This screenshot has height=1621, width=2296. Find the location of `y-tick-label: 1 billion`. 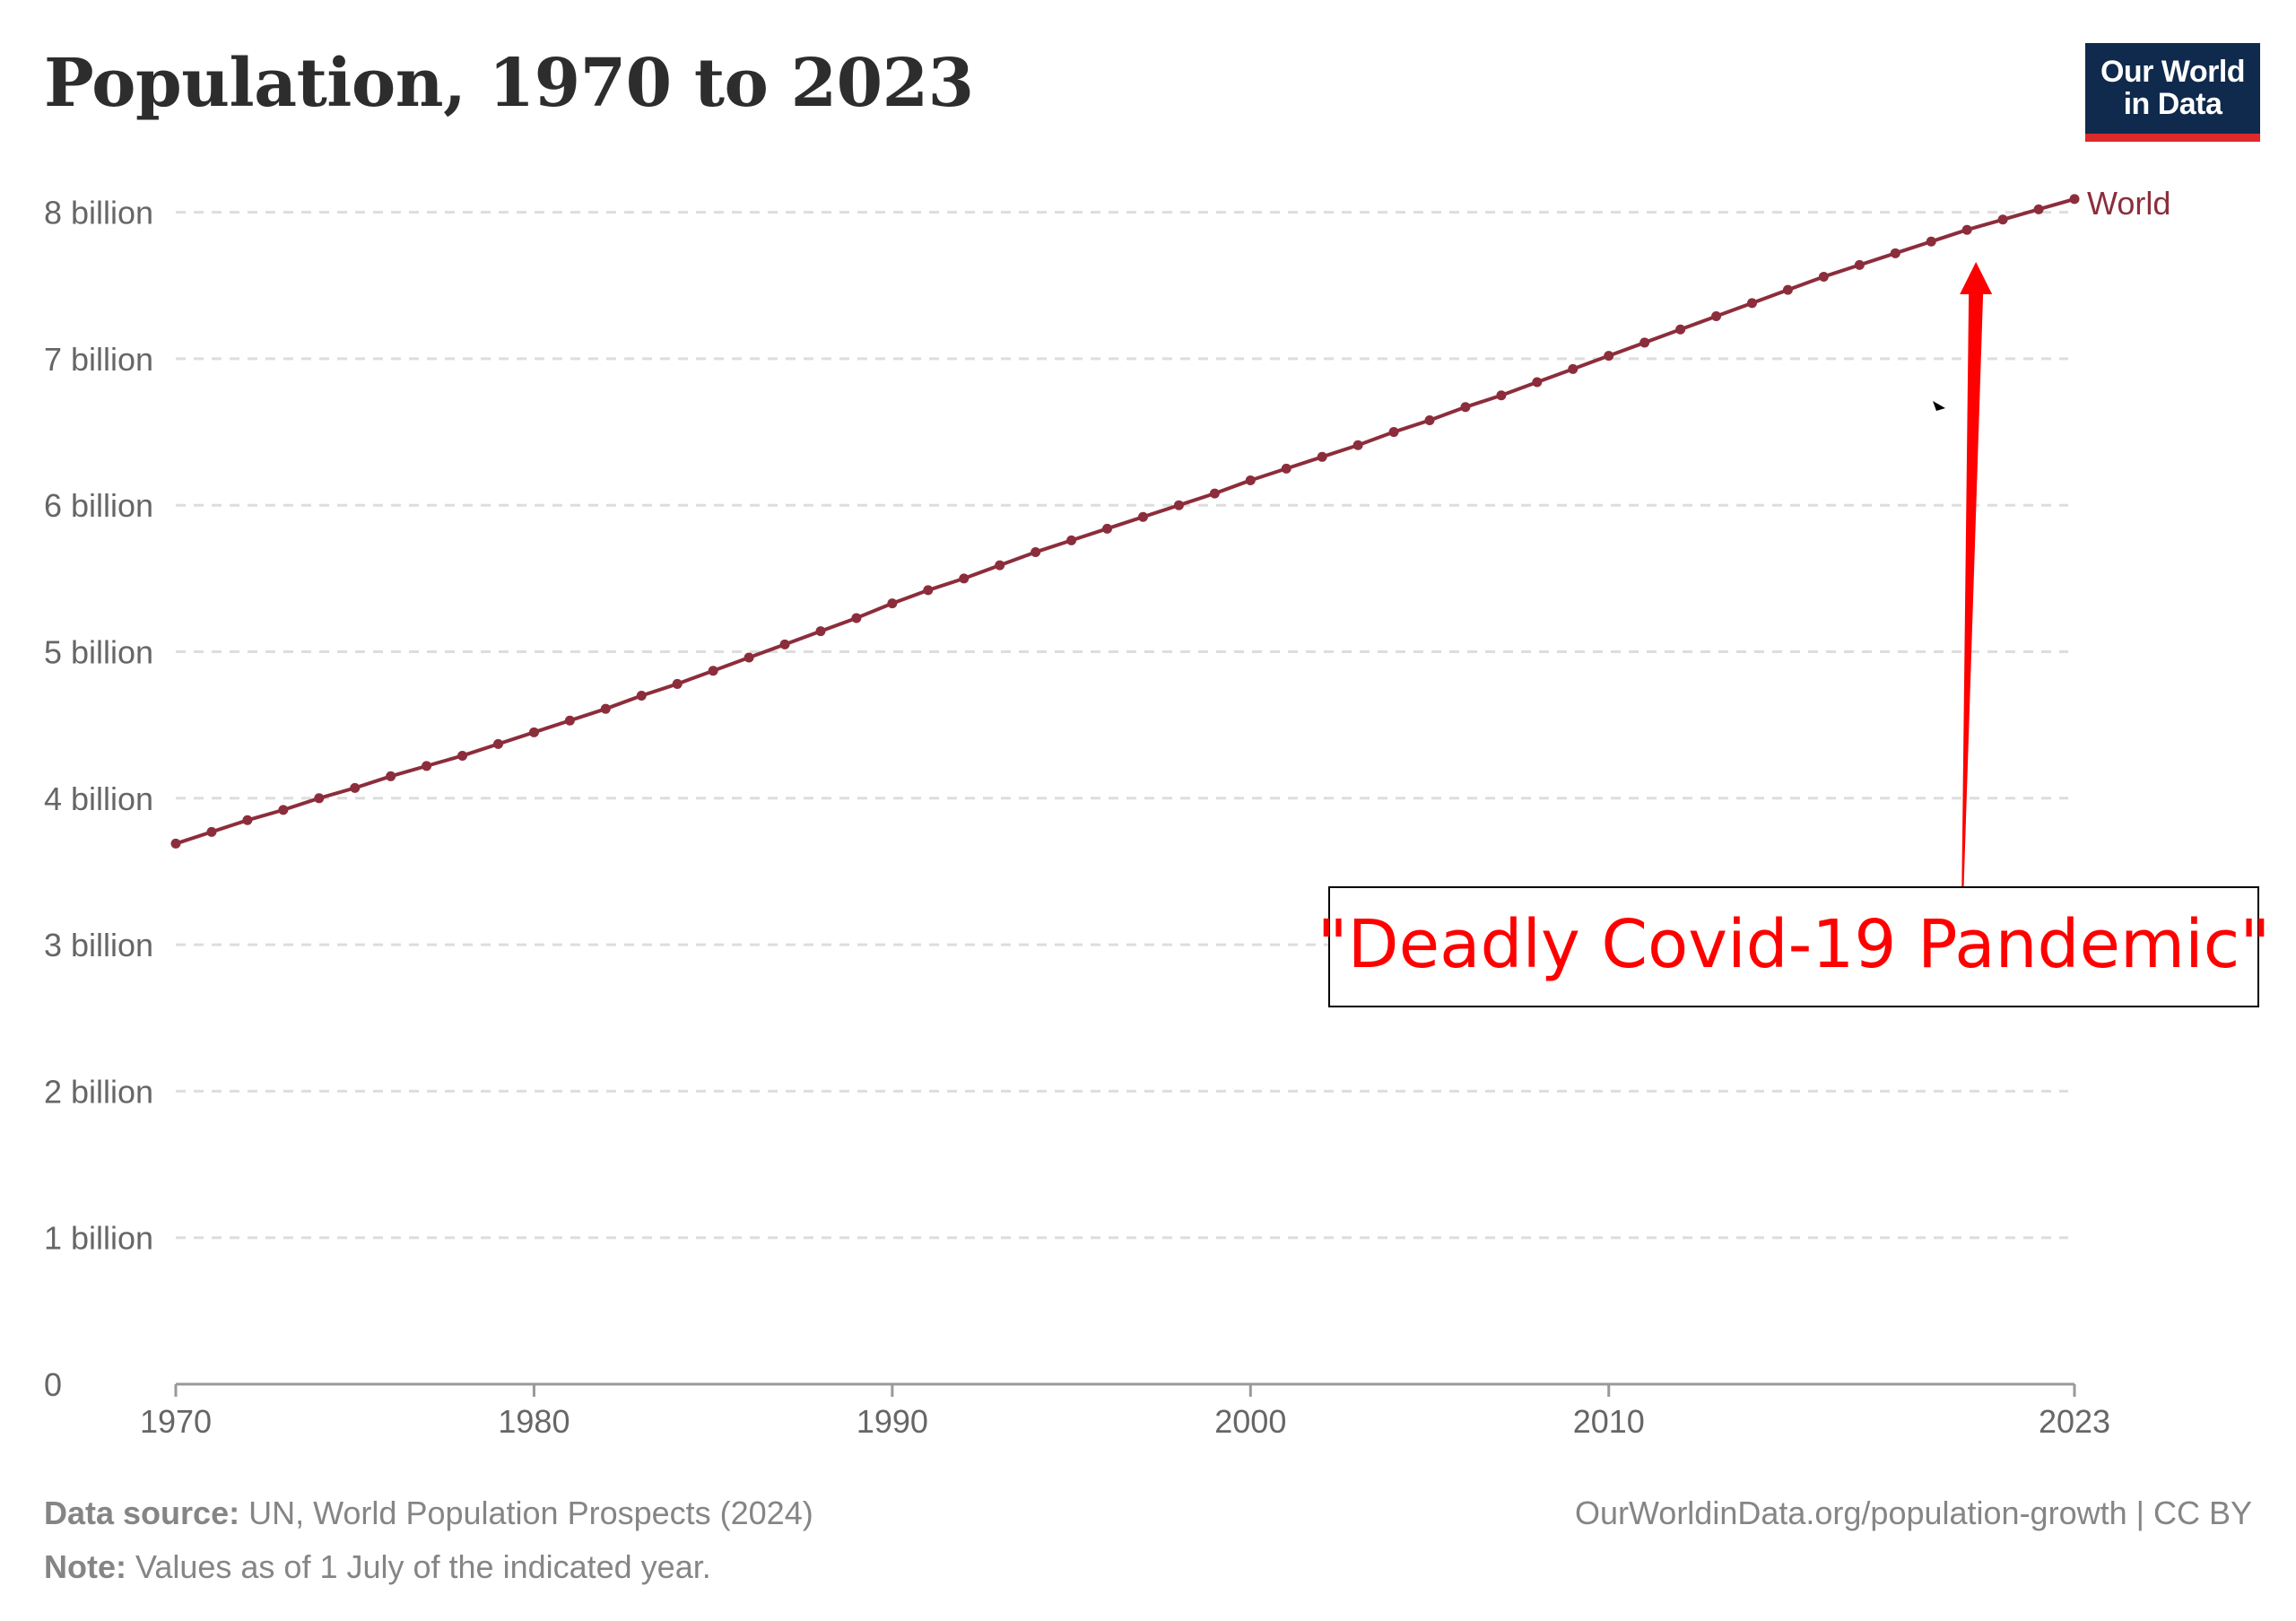

y-tick-label: 1 billion is located at coordinates (98, 1238).